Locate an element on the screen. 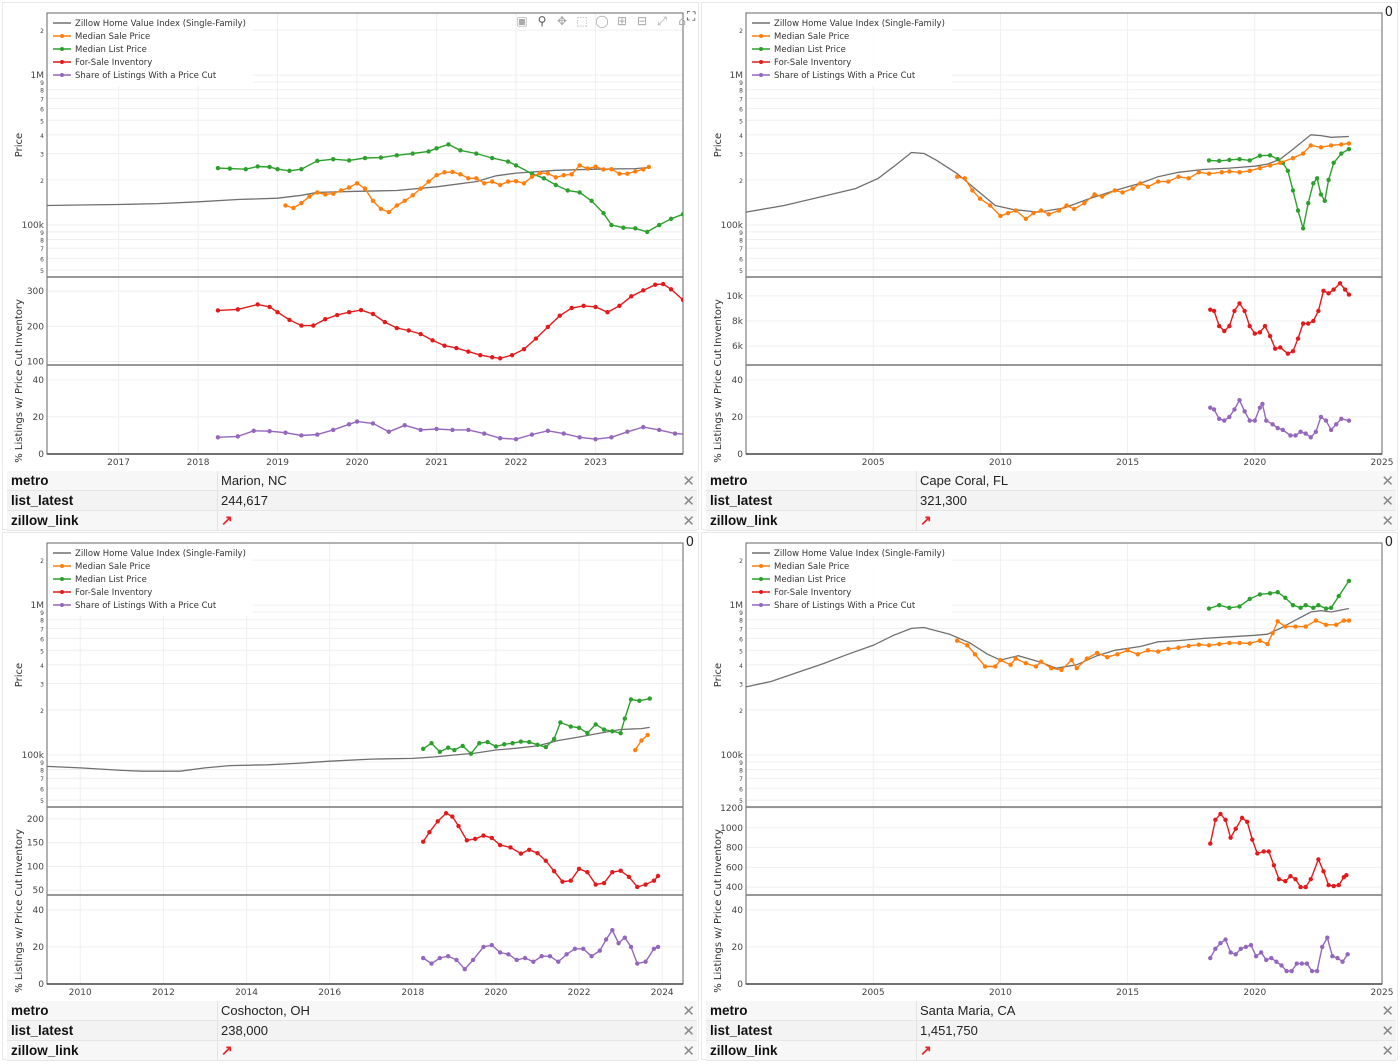 This screenshot has height=1064, width=1400. zoom-out-icon: ⊟ is located at coordinates (642, 21).